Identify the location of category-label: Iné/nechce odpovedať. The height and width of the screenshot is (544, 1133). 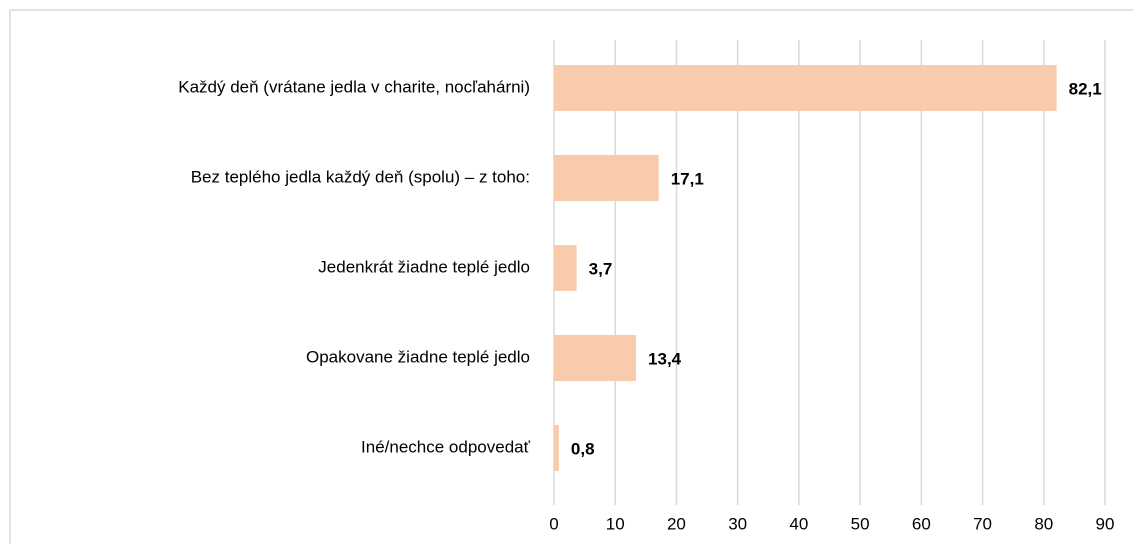
(446, 446).